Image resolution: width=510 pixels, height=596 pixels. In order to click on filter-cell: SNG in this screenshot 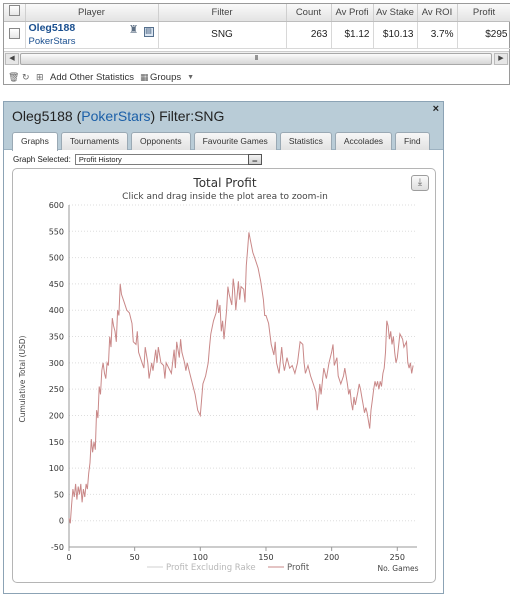, I will do `click(222, 35)`.